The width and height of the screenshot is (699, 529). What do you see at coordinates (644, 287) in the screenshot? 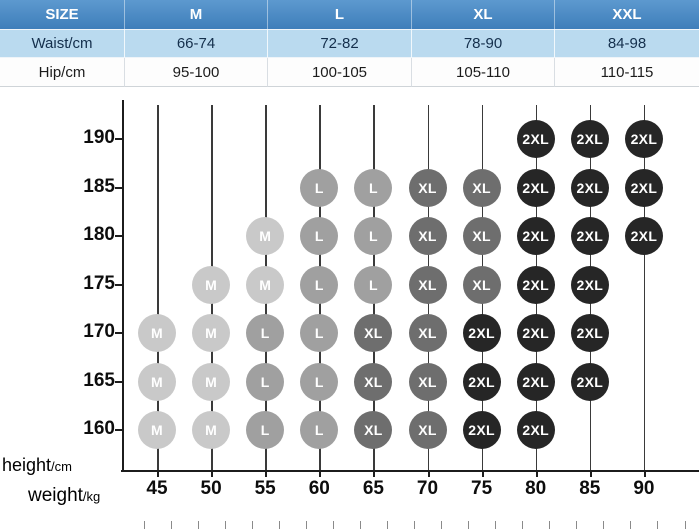
I see `chart-gridline` at bounding box center [644, 287].